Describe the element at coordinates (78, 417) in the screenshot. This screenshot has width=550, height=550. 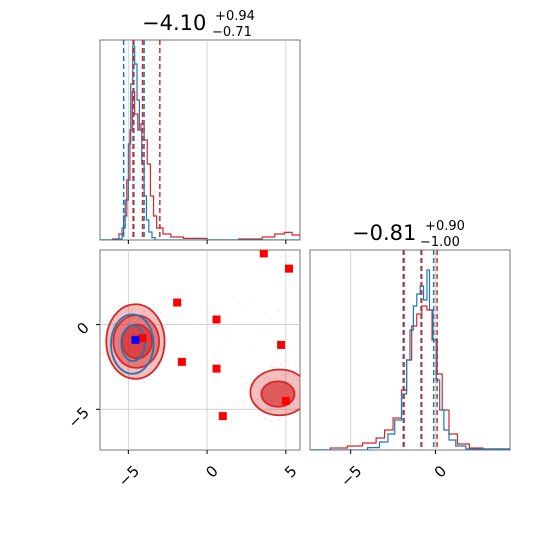
I see `y-tick-label: −5` at that location.